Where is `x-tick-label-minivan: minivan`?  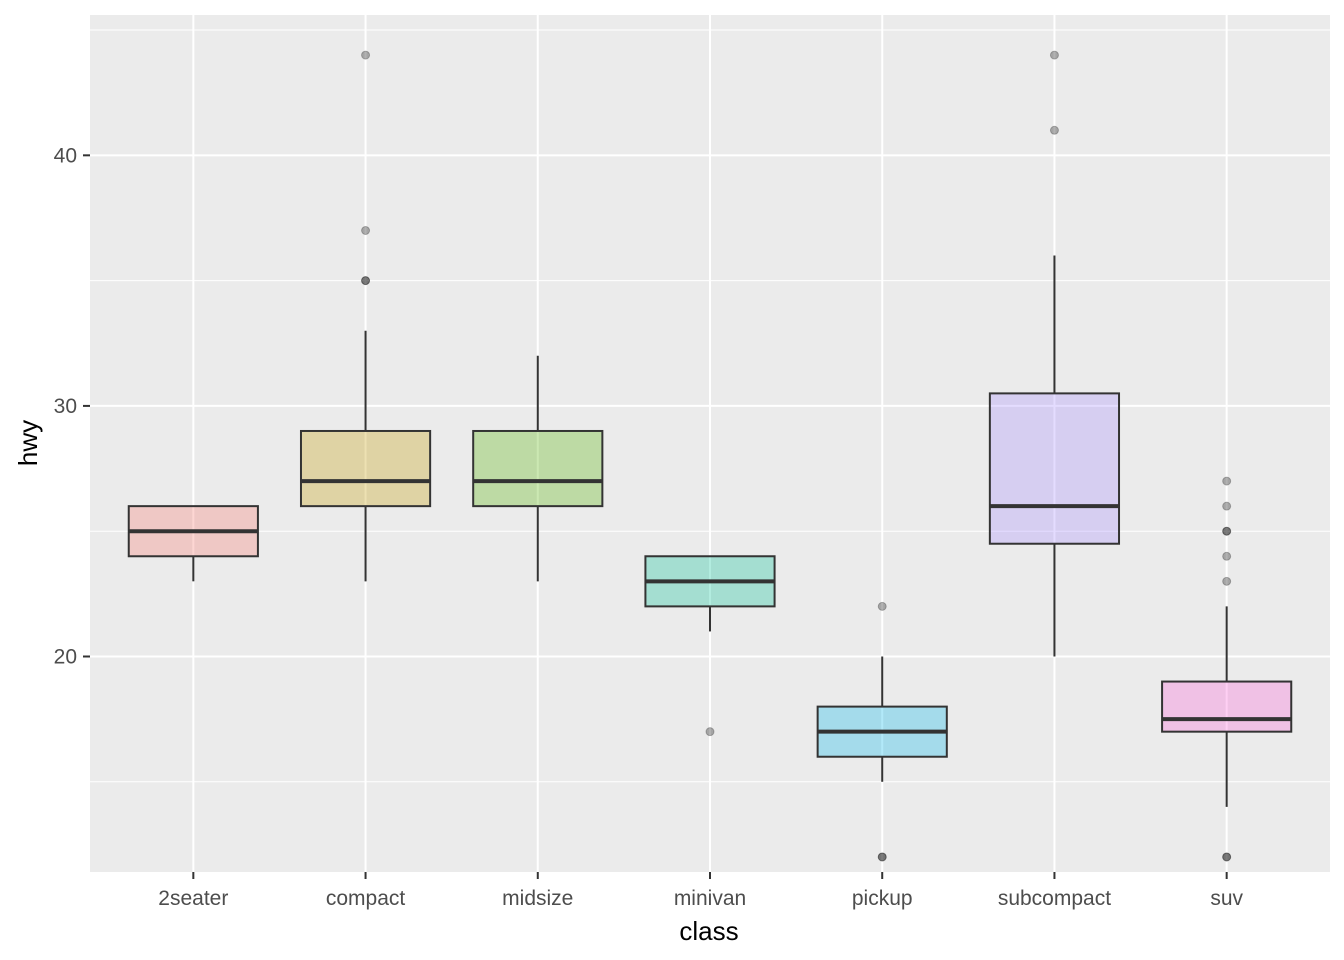 x-tick-label-minivan: minivan is located at coordinates (710, 898).